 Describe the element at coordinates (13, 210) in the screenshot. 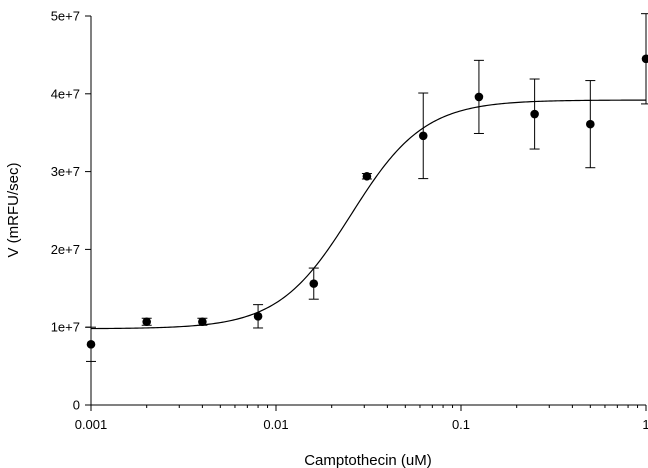

I see `y-axis-label: V (mRFU/sec)` at that location.